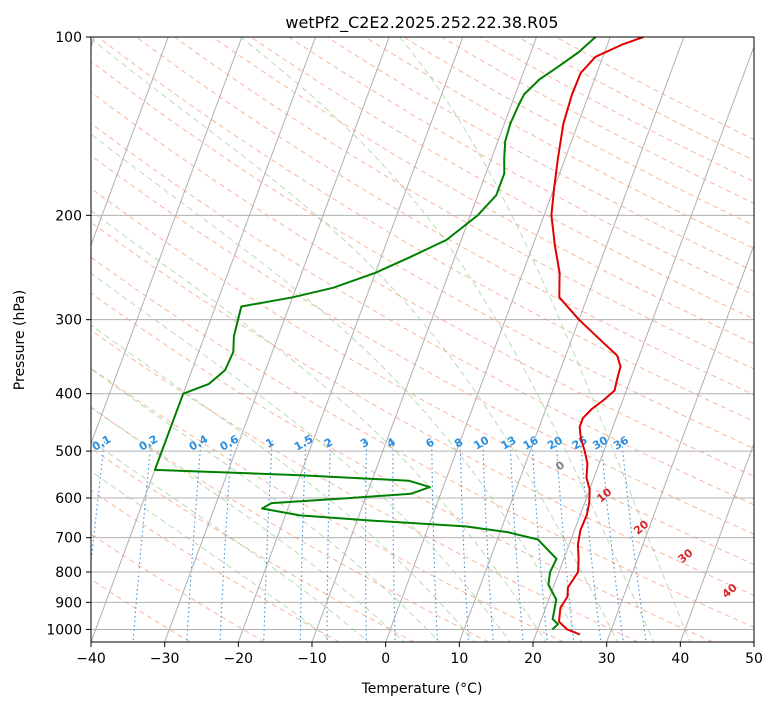  What do you see at coordinates (68, 452) in the screenshot?
I see `y-tick-label: 500` at bounding box center [68, 452].